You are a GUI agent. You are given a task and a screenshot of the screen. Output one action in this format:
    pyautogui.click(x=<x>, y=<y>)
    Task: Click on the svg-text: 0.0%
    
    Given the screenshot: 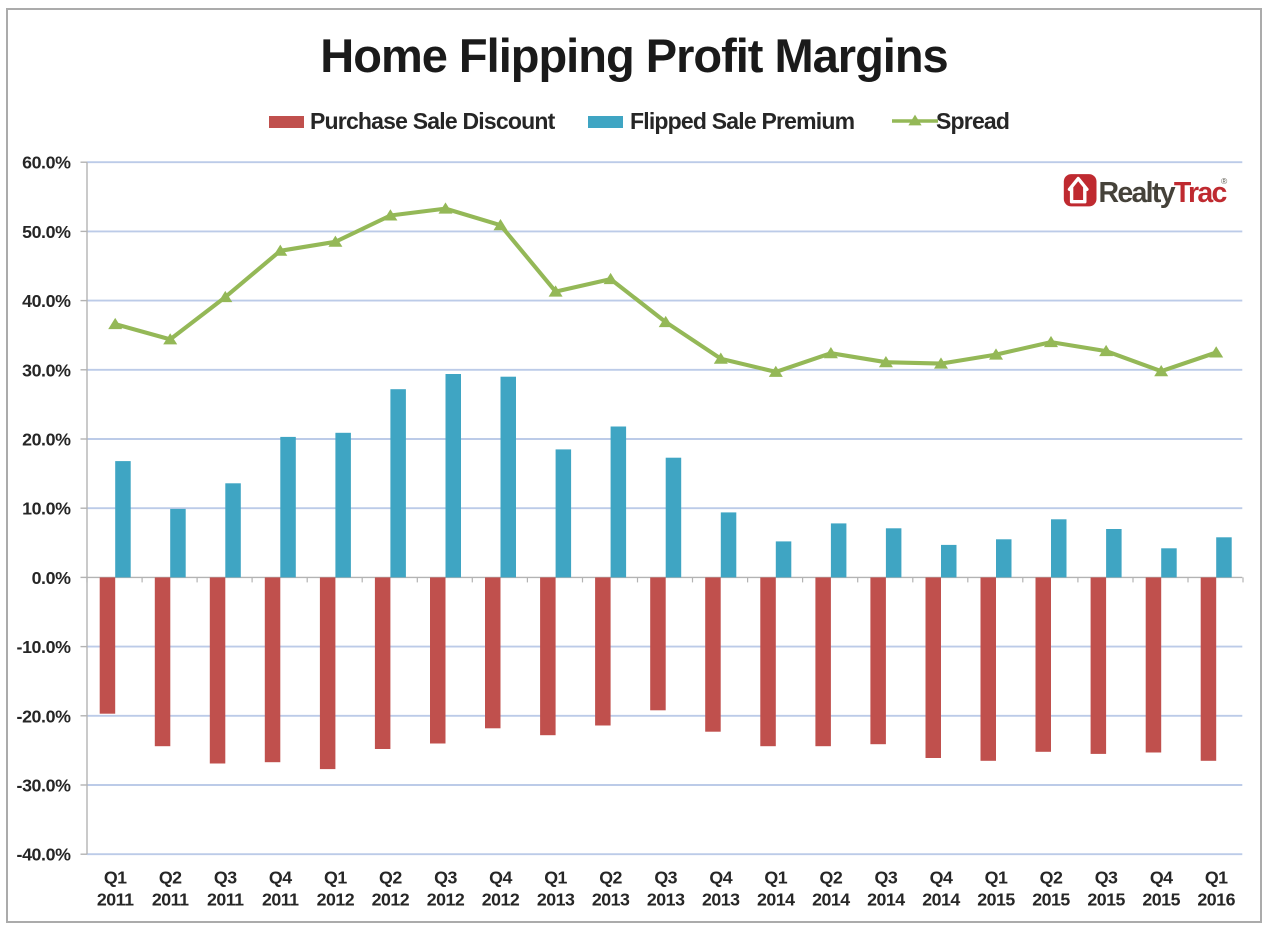 What is the action you would take?
    pyautogui.click(x=52, y=578)
    